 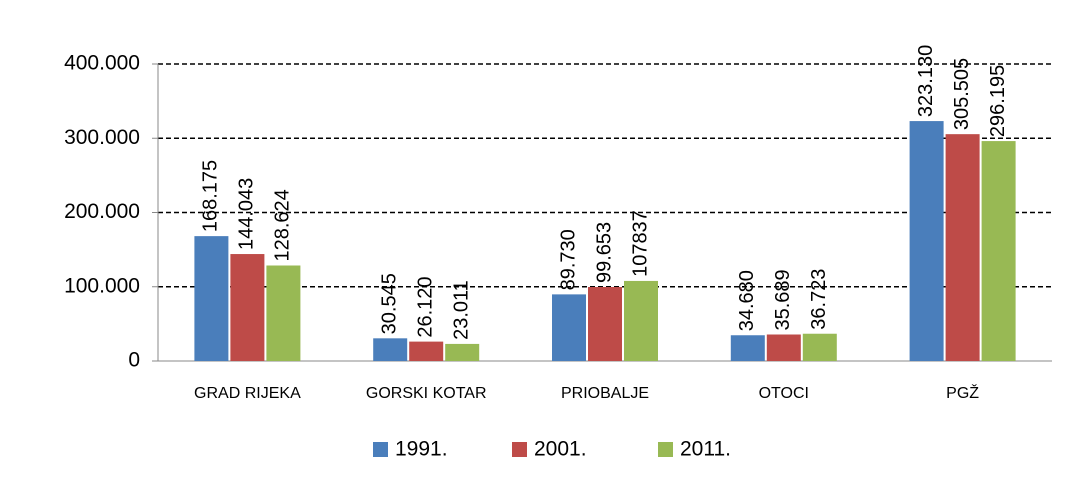 What do you see at coordinates (705, 449) in the screenshot?
I see `legend-label: 2011.` at bounding box center [705, 449].